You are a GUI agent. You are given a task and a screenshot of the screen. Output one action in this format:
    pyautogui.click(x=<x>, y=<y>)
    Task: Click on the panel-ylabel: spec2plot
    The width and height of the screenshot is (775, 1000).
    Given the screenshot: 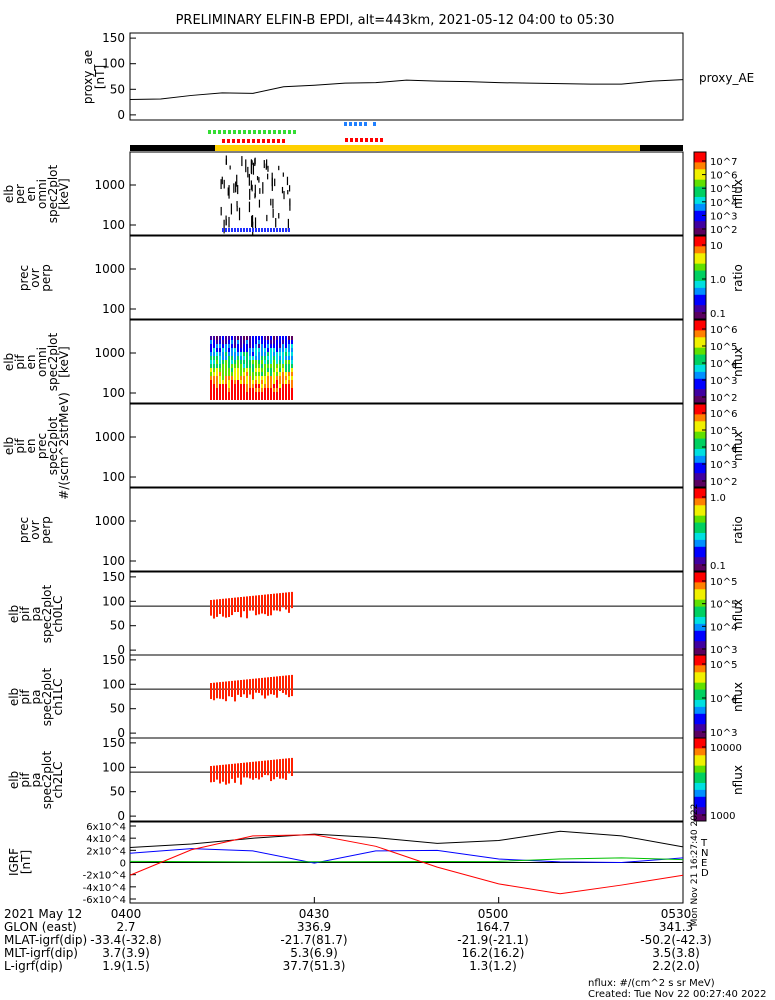 What is the action you would take?
    pyautogui.click(x=53, y=193)
    